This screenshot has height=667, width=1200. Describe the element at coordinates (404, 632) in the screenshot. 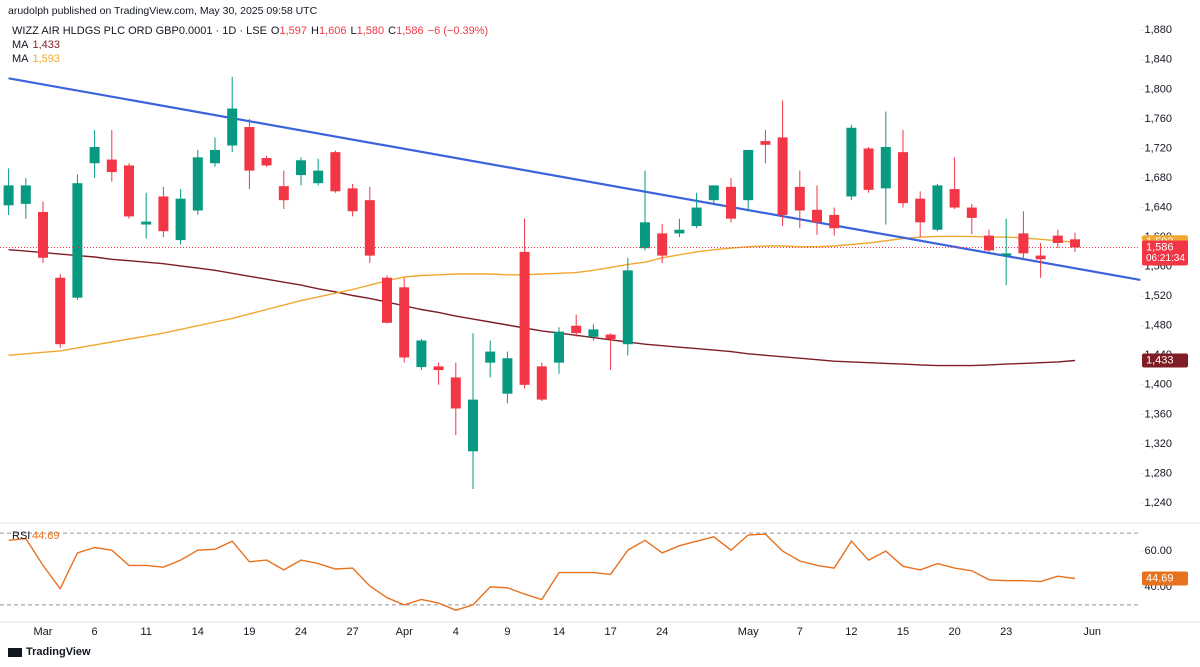

I see `x-tick-label: Apr` at that location.